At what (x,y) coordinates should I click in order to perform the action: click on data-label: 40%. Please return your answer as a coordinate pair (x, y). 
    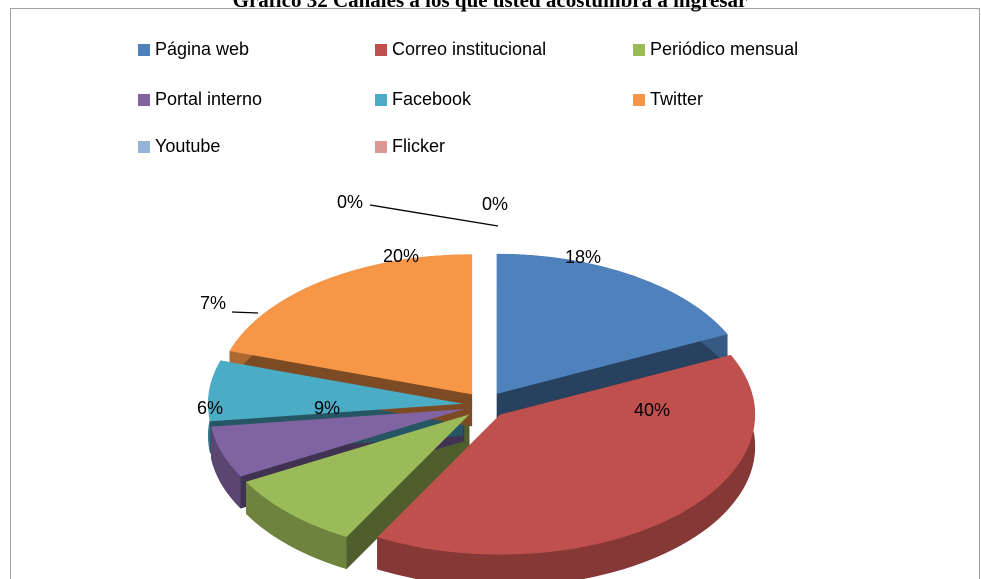
    Looking at the image, I should click on (652, 410).